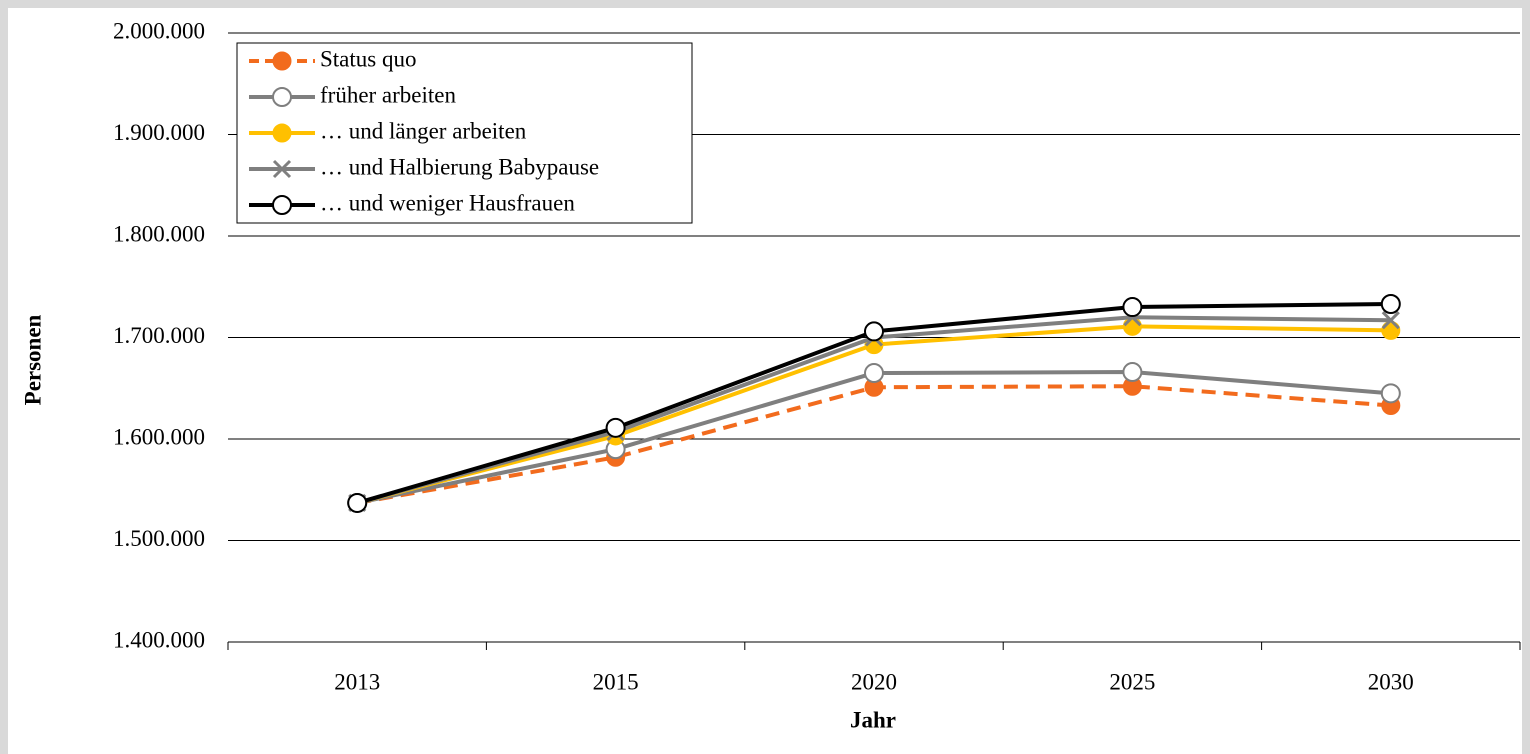 The image size is (1530, 754). What do you see at coordinates (1132, 681) in the screenshot?
I see `x-tick-label: 2025` at bounding box center [1132, 681].